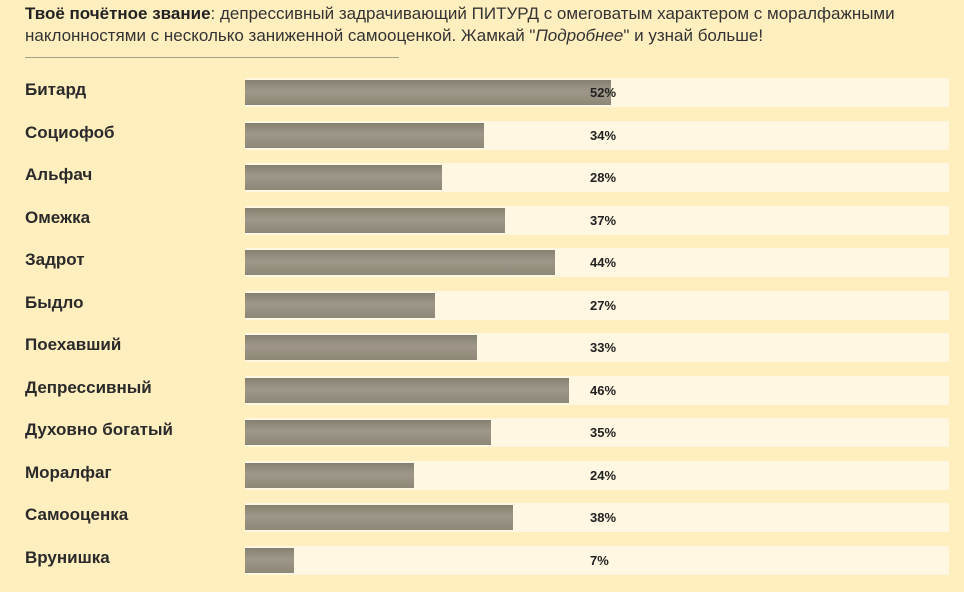 This screenshot has height=592, width=964. I want to click on trait-label: Депрессивный, so click(88, 387).